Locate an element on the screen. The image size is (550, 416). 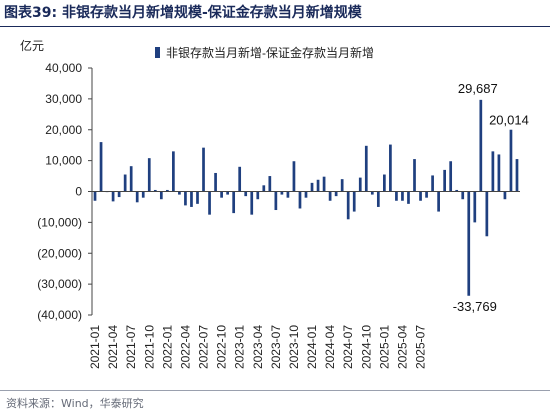
x-tick-label: 2022-01 is located at coordinates (167, 347).